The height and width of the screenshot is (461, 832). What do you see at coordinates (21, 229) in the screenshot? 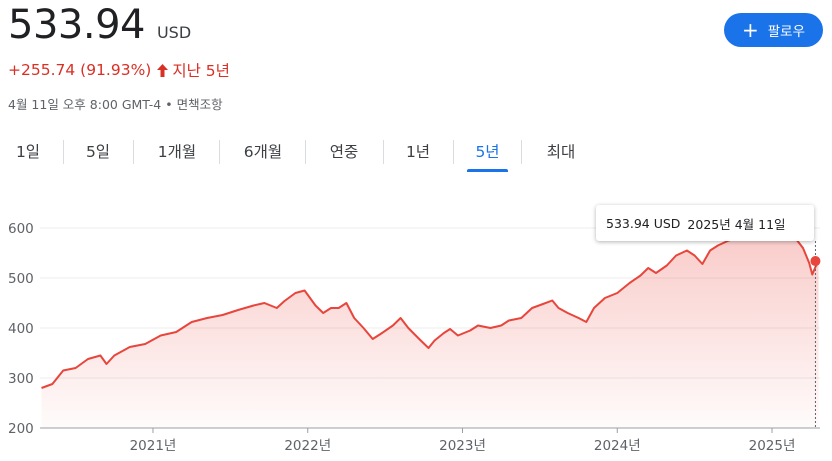
I see `y-tick-label: 600` at bounding box center [21, 229].